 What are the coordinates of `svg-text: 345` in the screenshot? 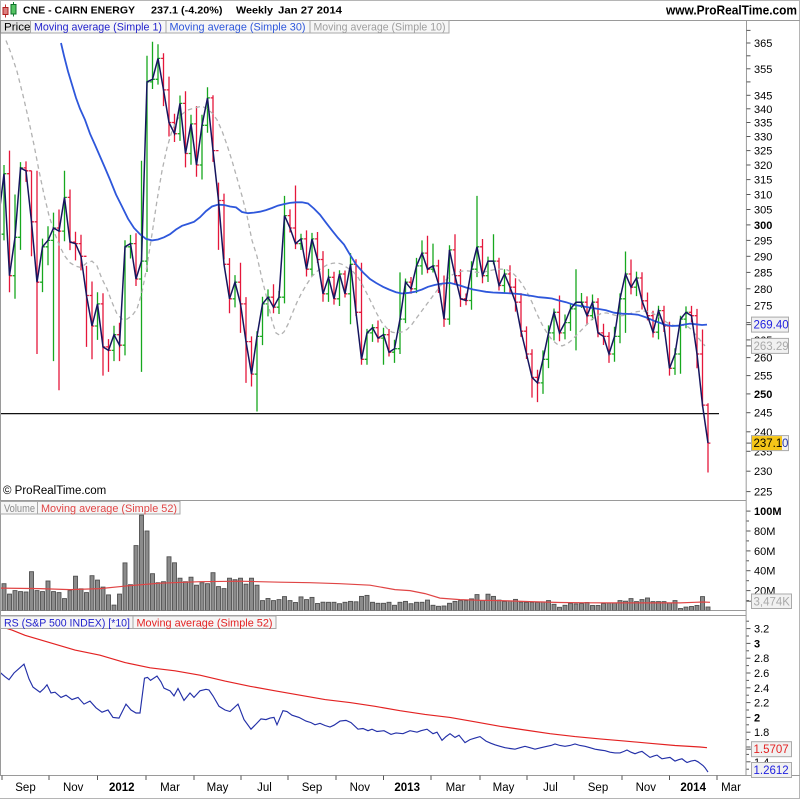 It's located at (763, 96).